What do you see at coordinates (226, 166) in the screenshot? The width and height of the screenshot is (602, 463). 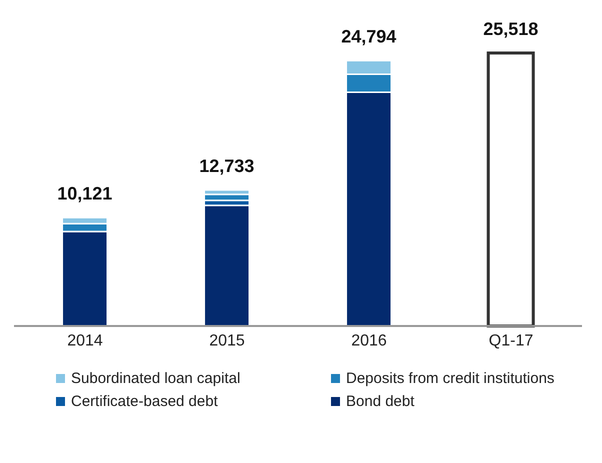 I see `annotation: 12,733` at bounding box center [226, 166].